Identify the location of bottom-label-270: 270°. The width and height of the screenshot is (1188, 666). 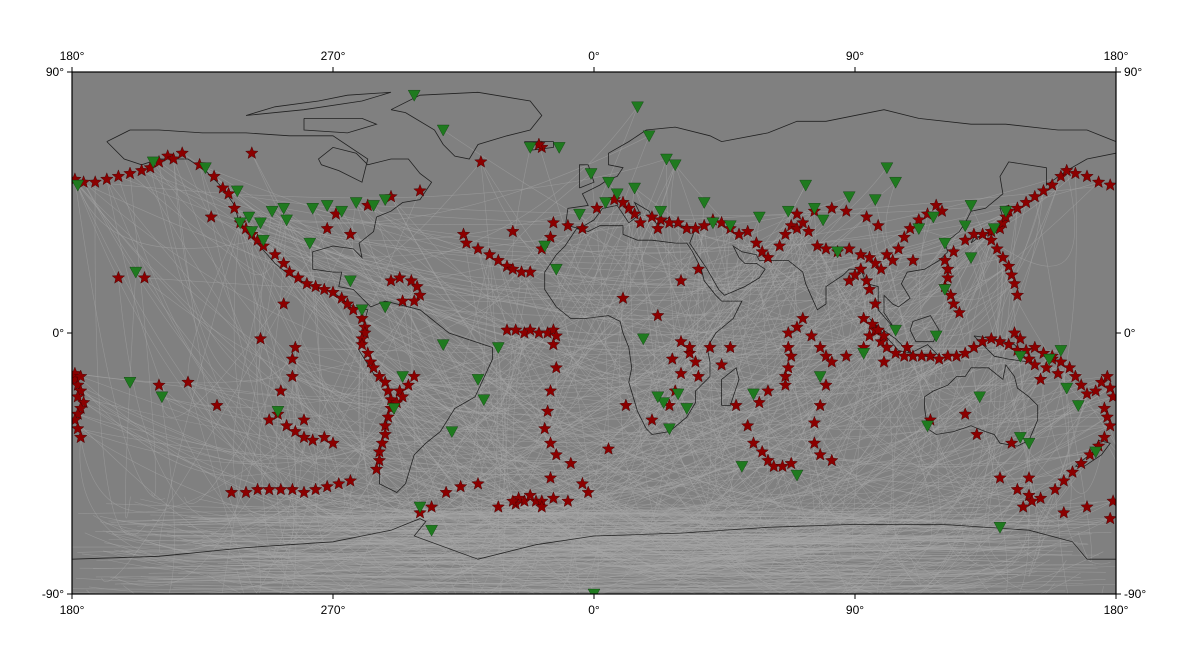
(333, 610).